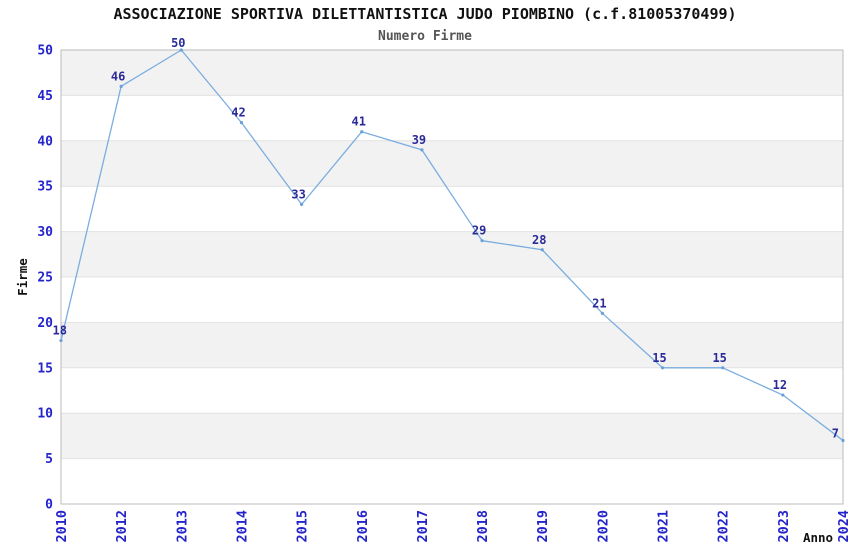  Describe the element at coordinates (479, 231) in the screenshot. I see `value-label: 29` at that location.